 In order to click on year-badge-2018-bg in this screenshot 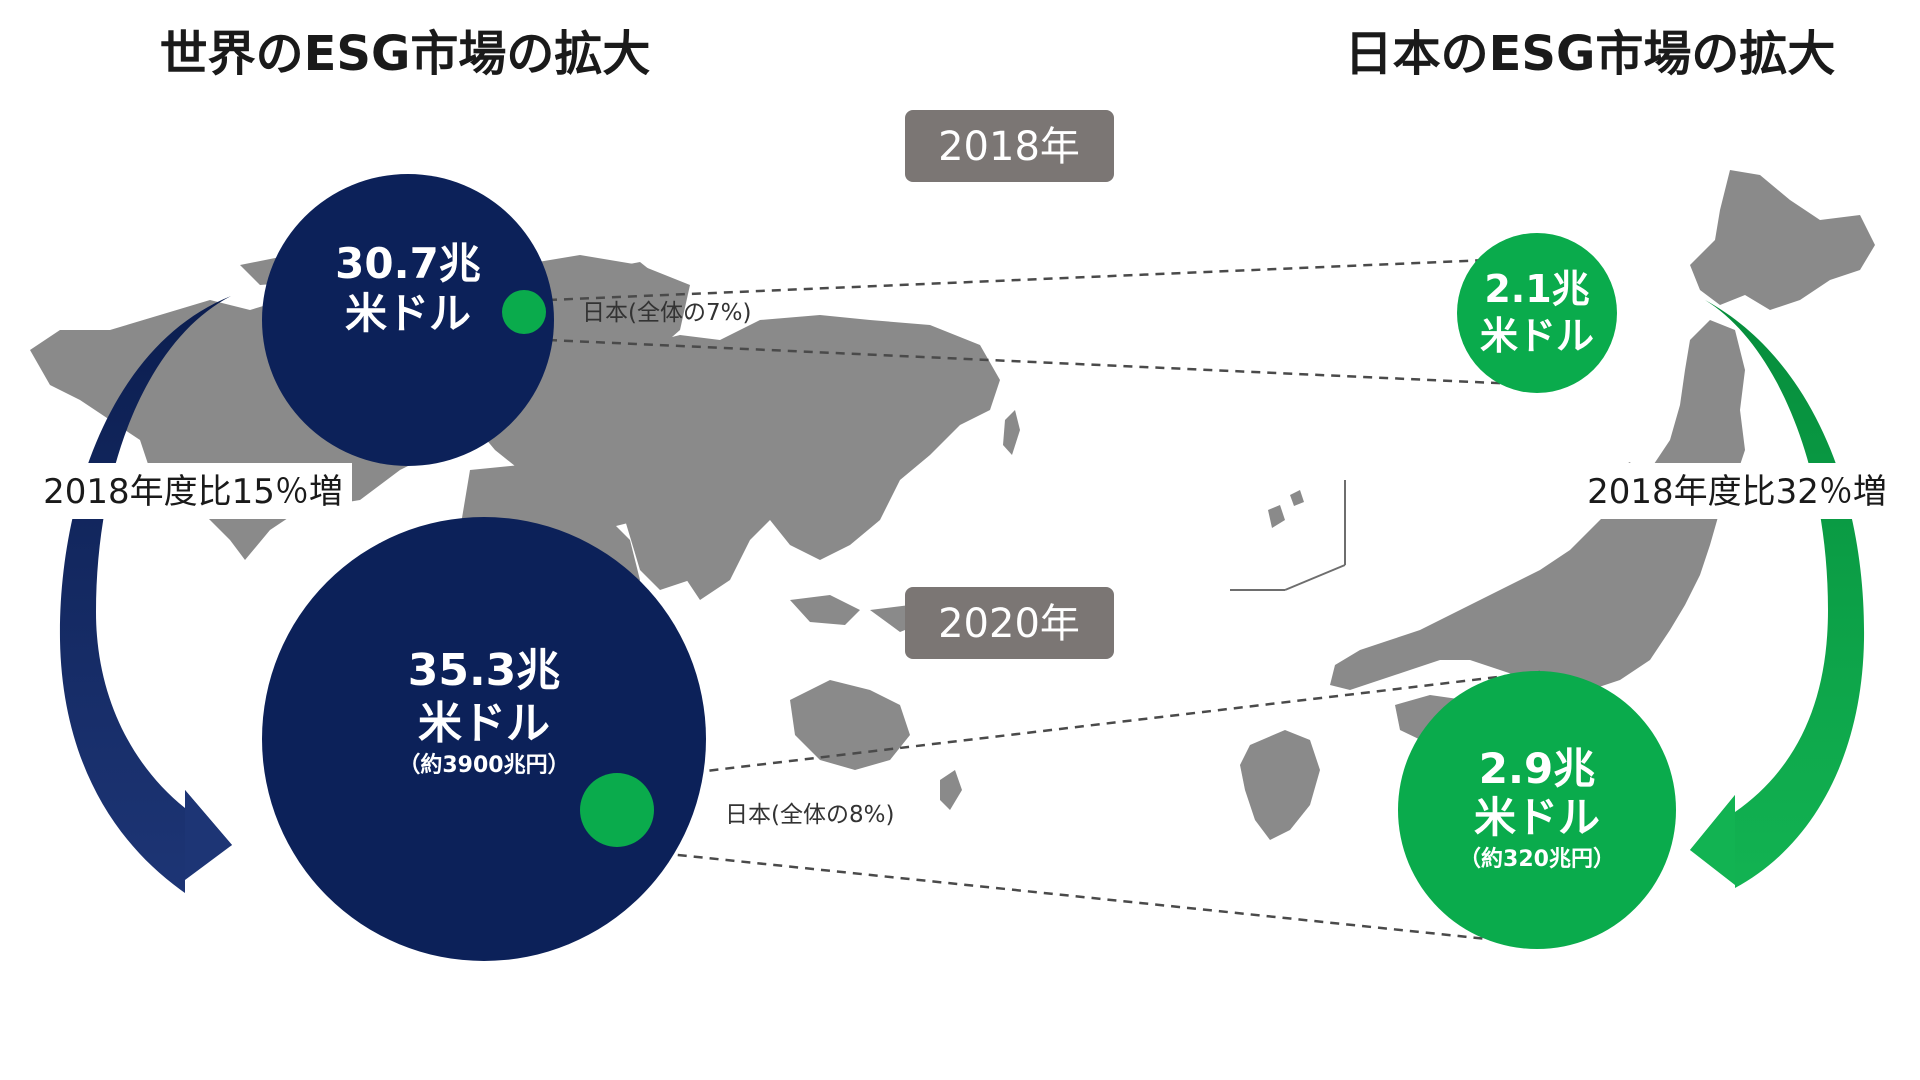, I will do `click(1009, 146)`.